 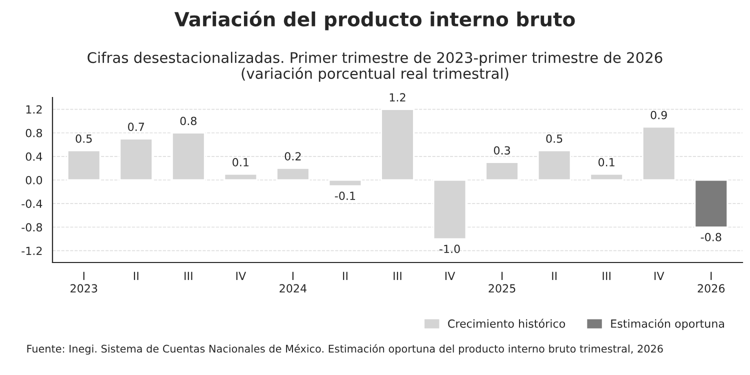 What do you see at coordinates (34, 156) in the screenshot?
I see `y-tick-label: 0.4` at bounding box center [34, 156].